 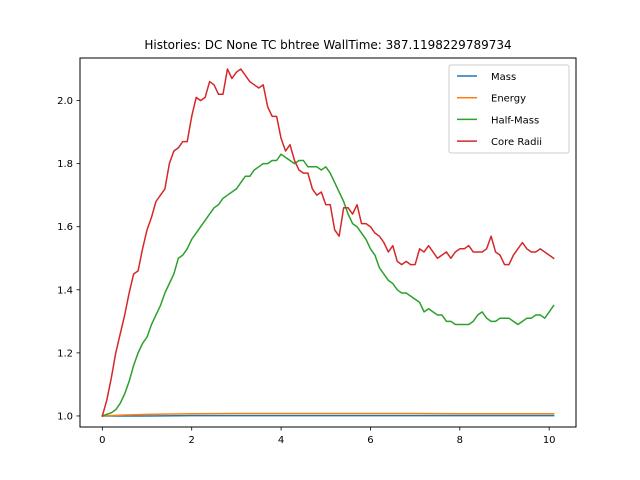 I want to click on x-tick-label: 4, so click(x=281, y=440).